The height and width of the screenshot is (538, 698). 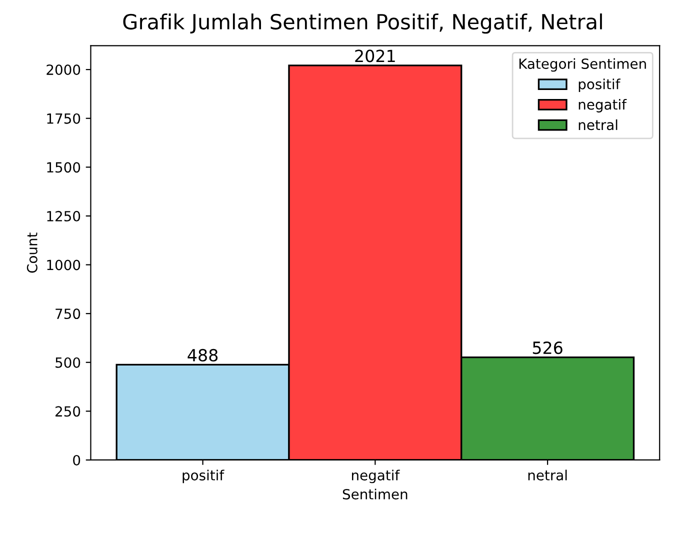 I want to click on x-tick-label: positif, so click(x=203, y=477).